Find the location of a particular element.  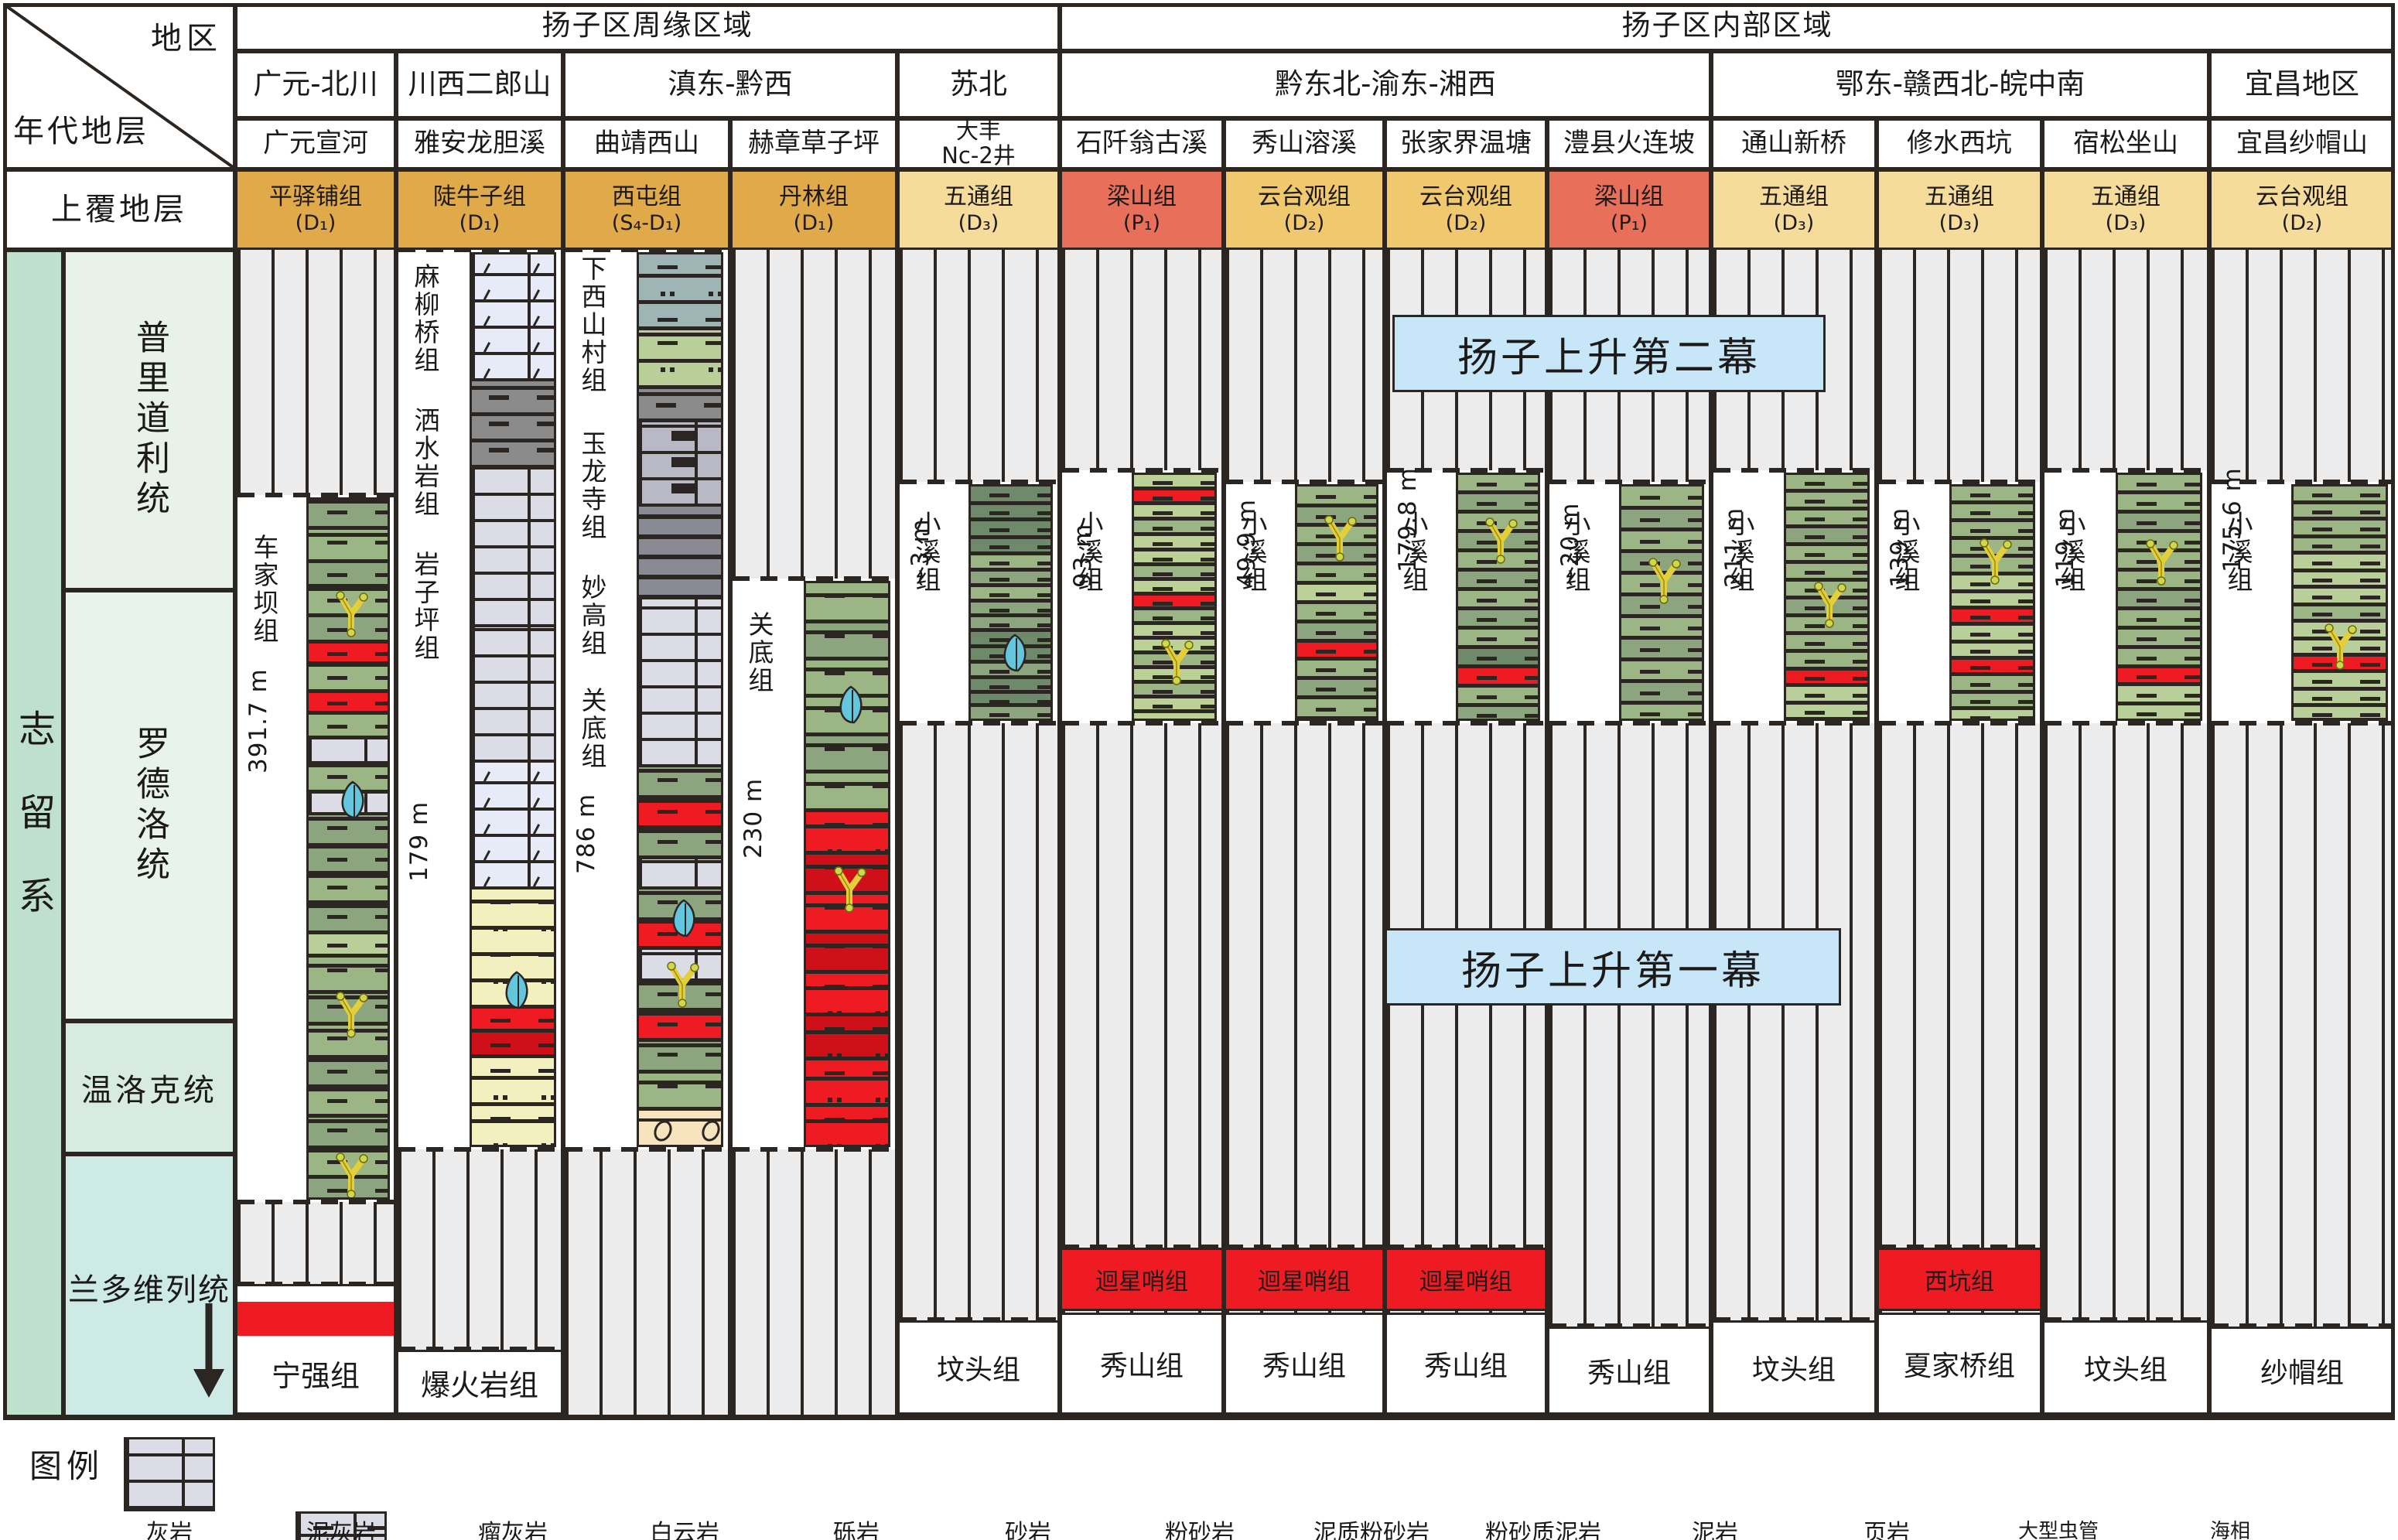

section-name-8: 澧县火连坡 is located at coordinates (1629, 143).